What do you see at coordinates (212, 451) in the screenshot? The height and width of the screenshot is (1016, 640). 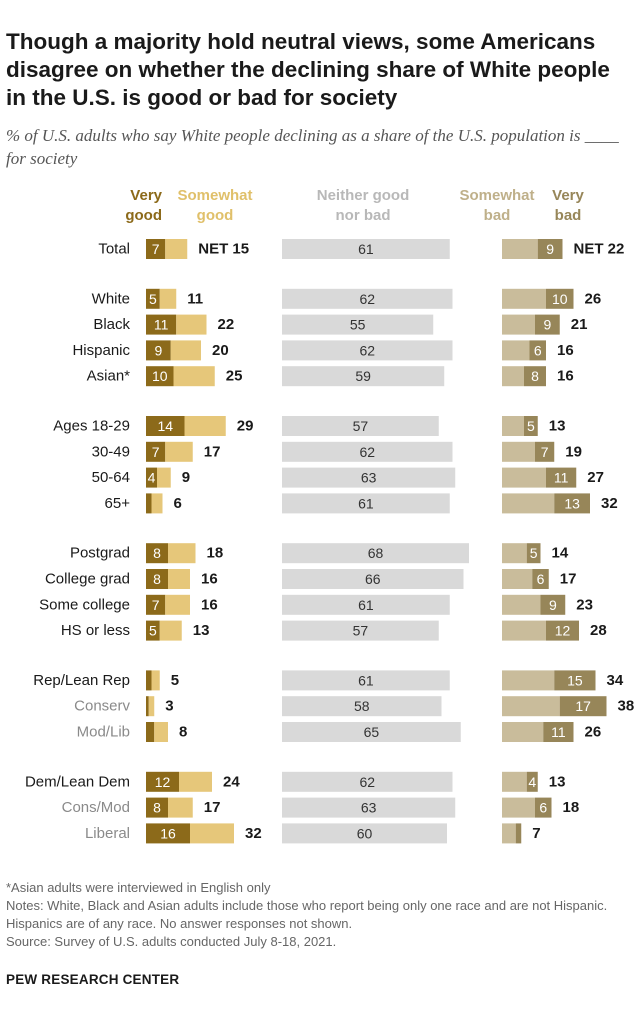 I see `net-good-label: 17` at bounding box center [212, 451].